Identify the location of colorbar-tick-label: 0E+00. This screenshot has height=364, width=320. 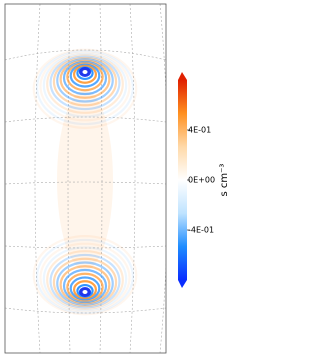
(201, 180).